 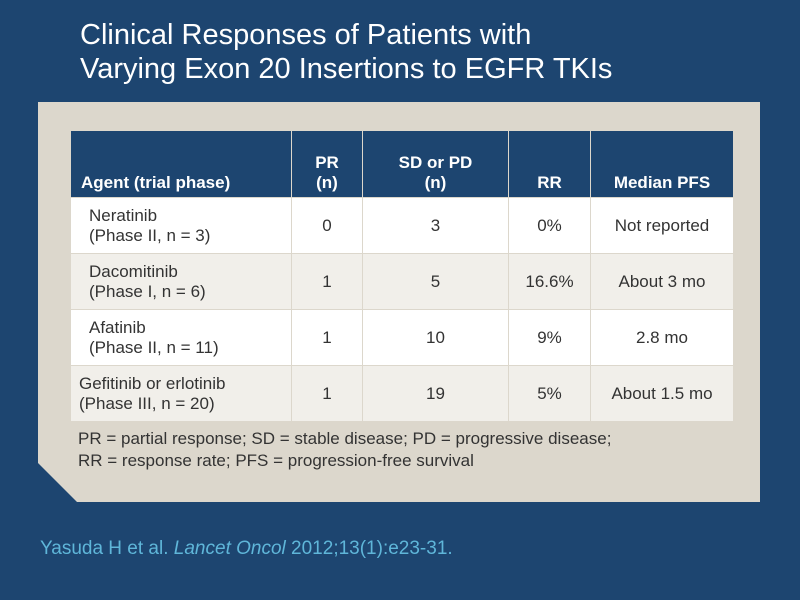 What do you see at coordinates (549, 337) in the screenshot?
I see `rr-cell: 9%` at bounding box center [549, 337].